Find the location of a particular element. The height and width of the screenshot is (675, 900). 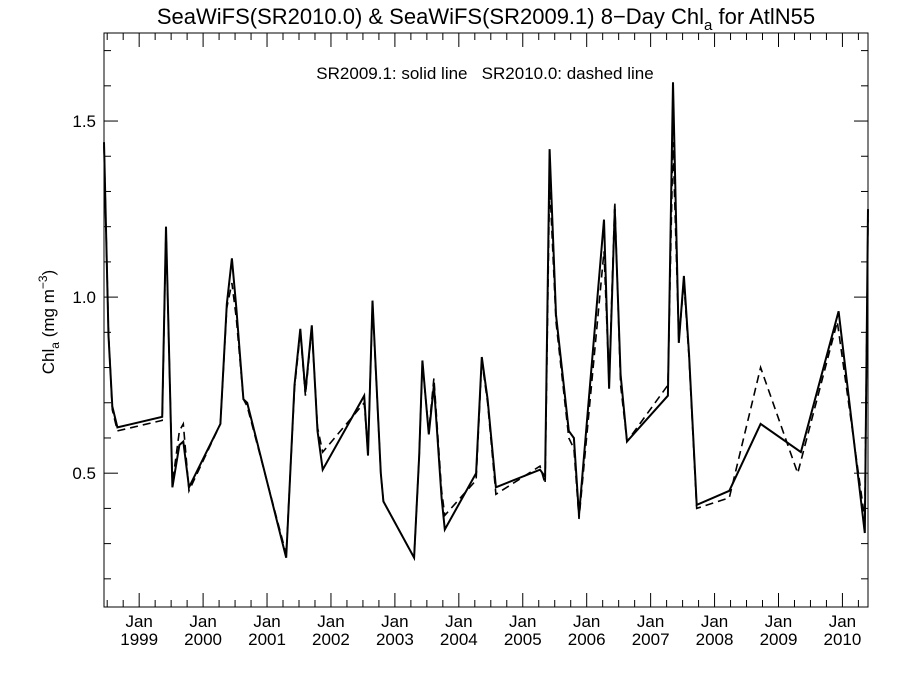

x-tick-label-year: 2003 is located at coordinates (395, 639).